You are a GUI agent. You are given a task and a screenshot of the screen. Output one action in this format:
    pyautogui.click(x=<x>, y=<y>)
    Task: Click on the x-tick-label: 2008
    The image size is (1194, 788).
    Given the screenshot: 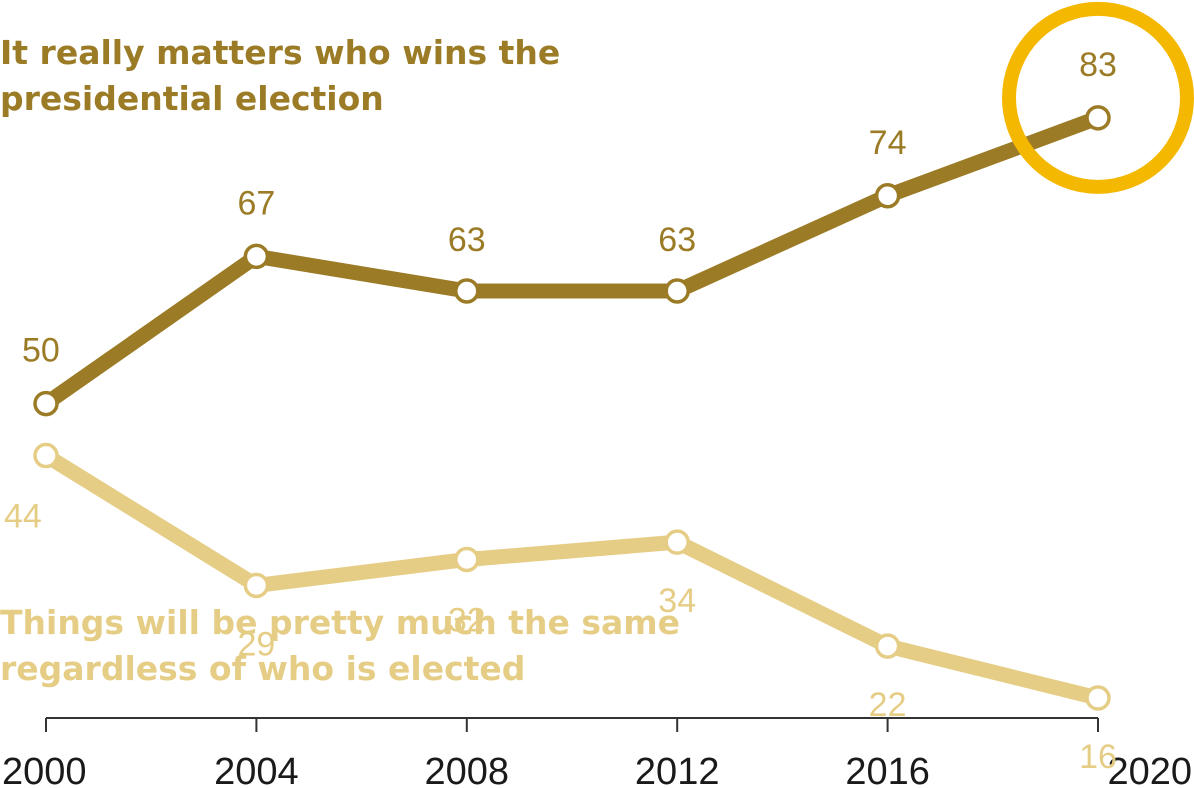 What is the action you would take?
    pyautogui.click(x=467, y=769)
    